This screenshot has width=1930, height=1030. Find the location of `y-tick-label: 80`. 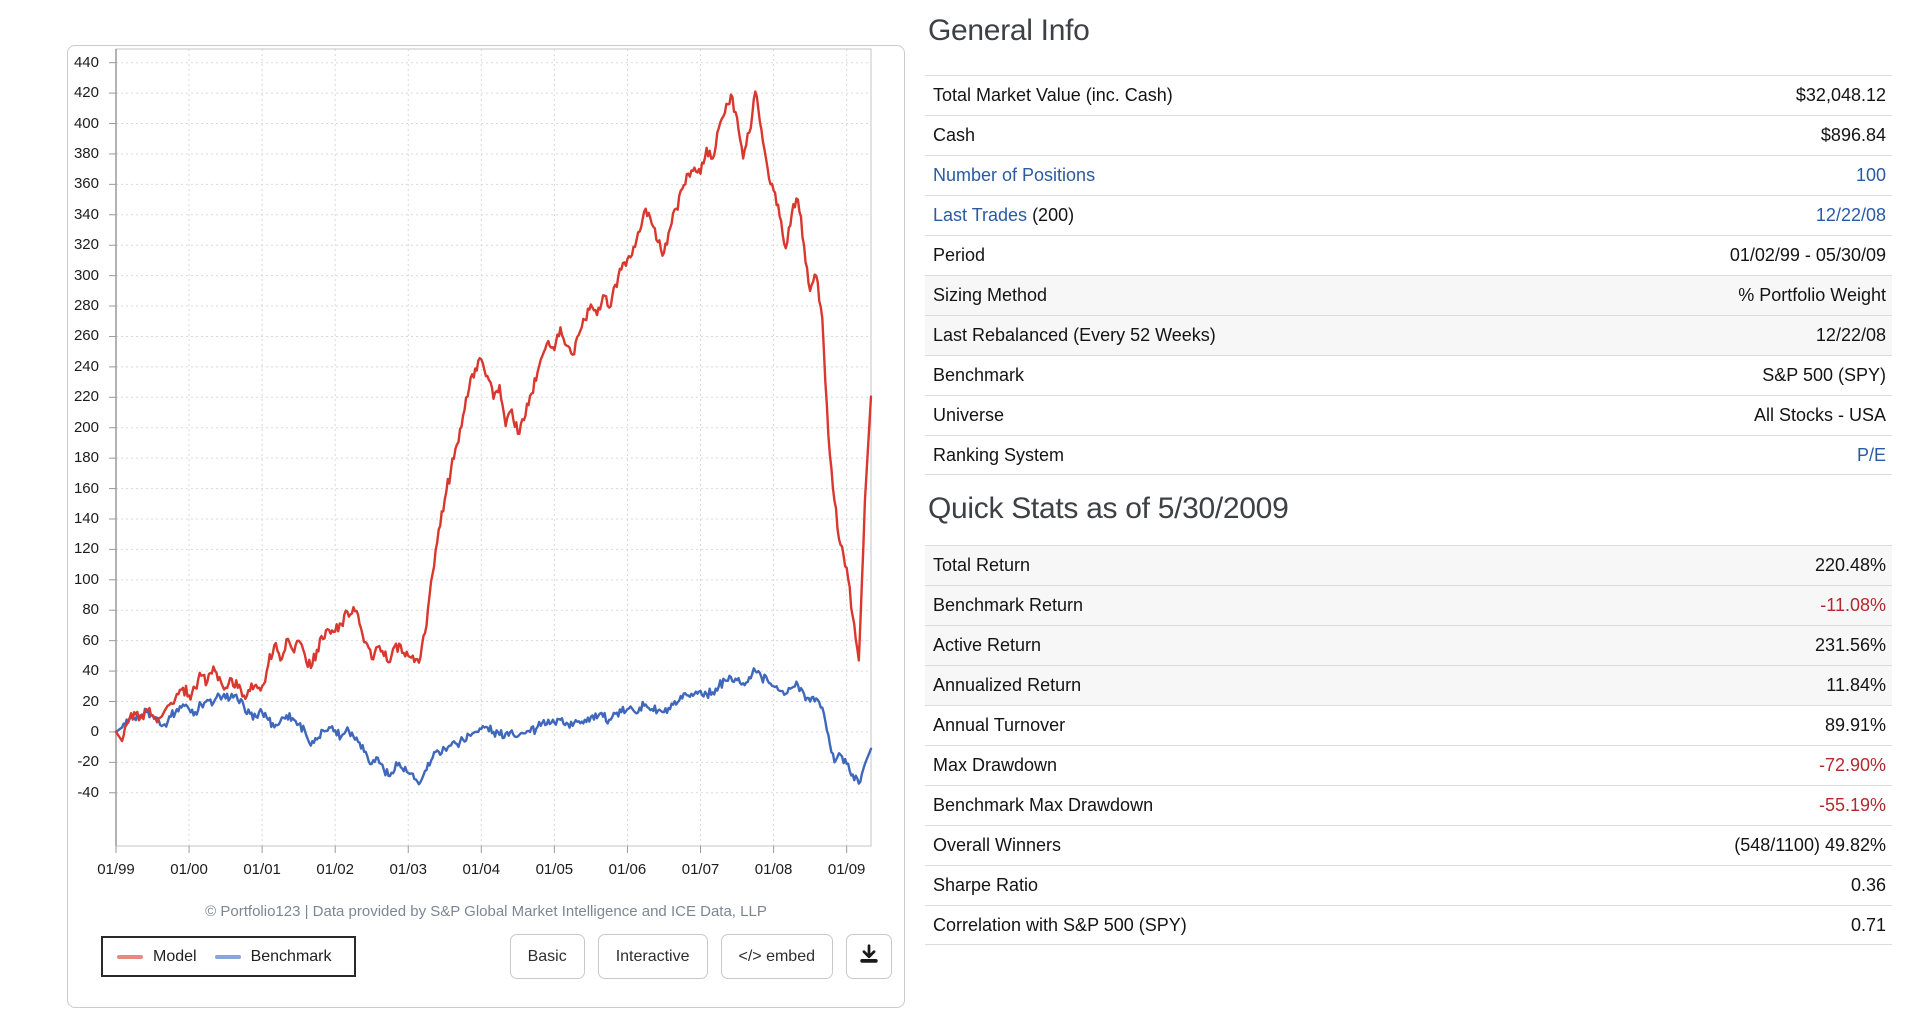

y-tick-label: 80 is located at coordinates (90, 610).